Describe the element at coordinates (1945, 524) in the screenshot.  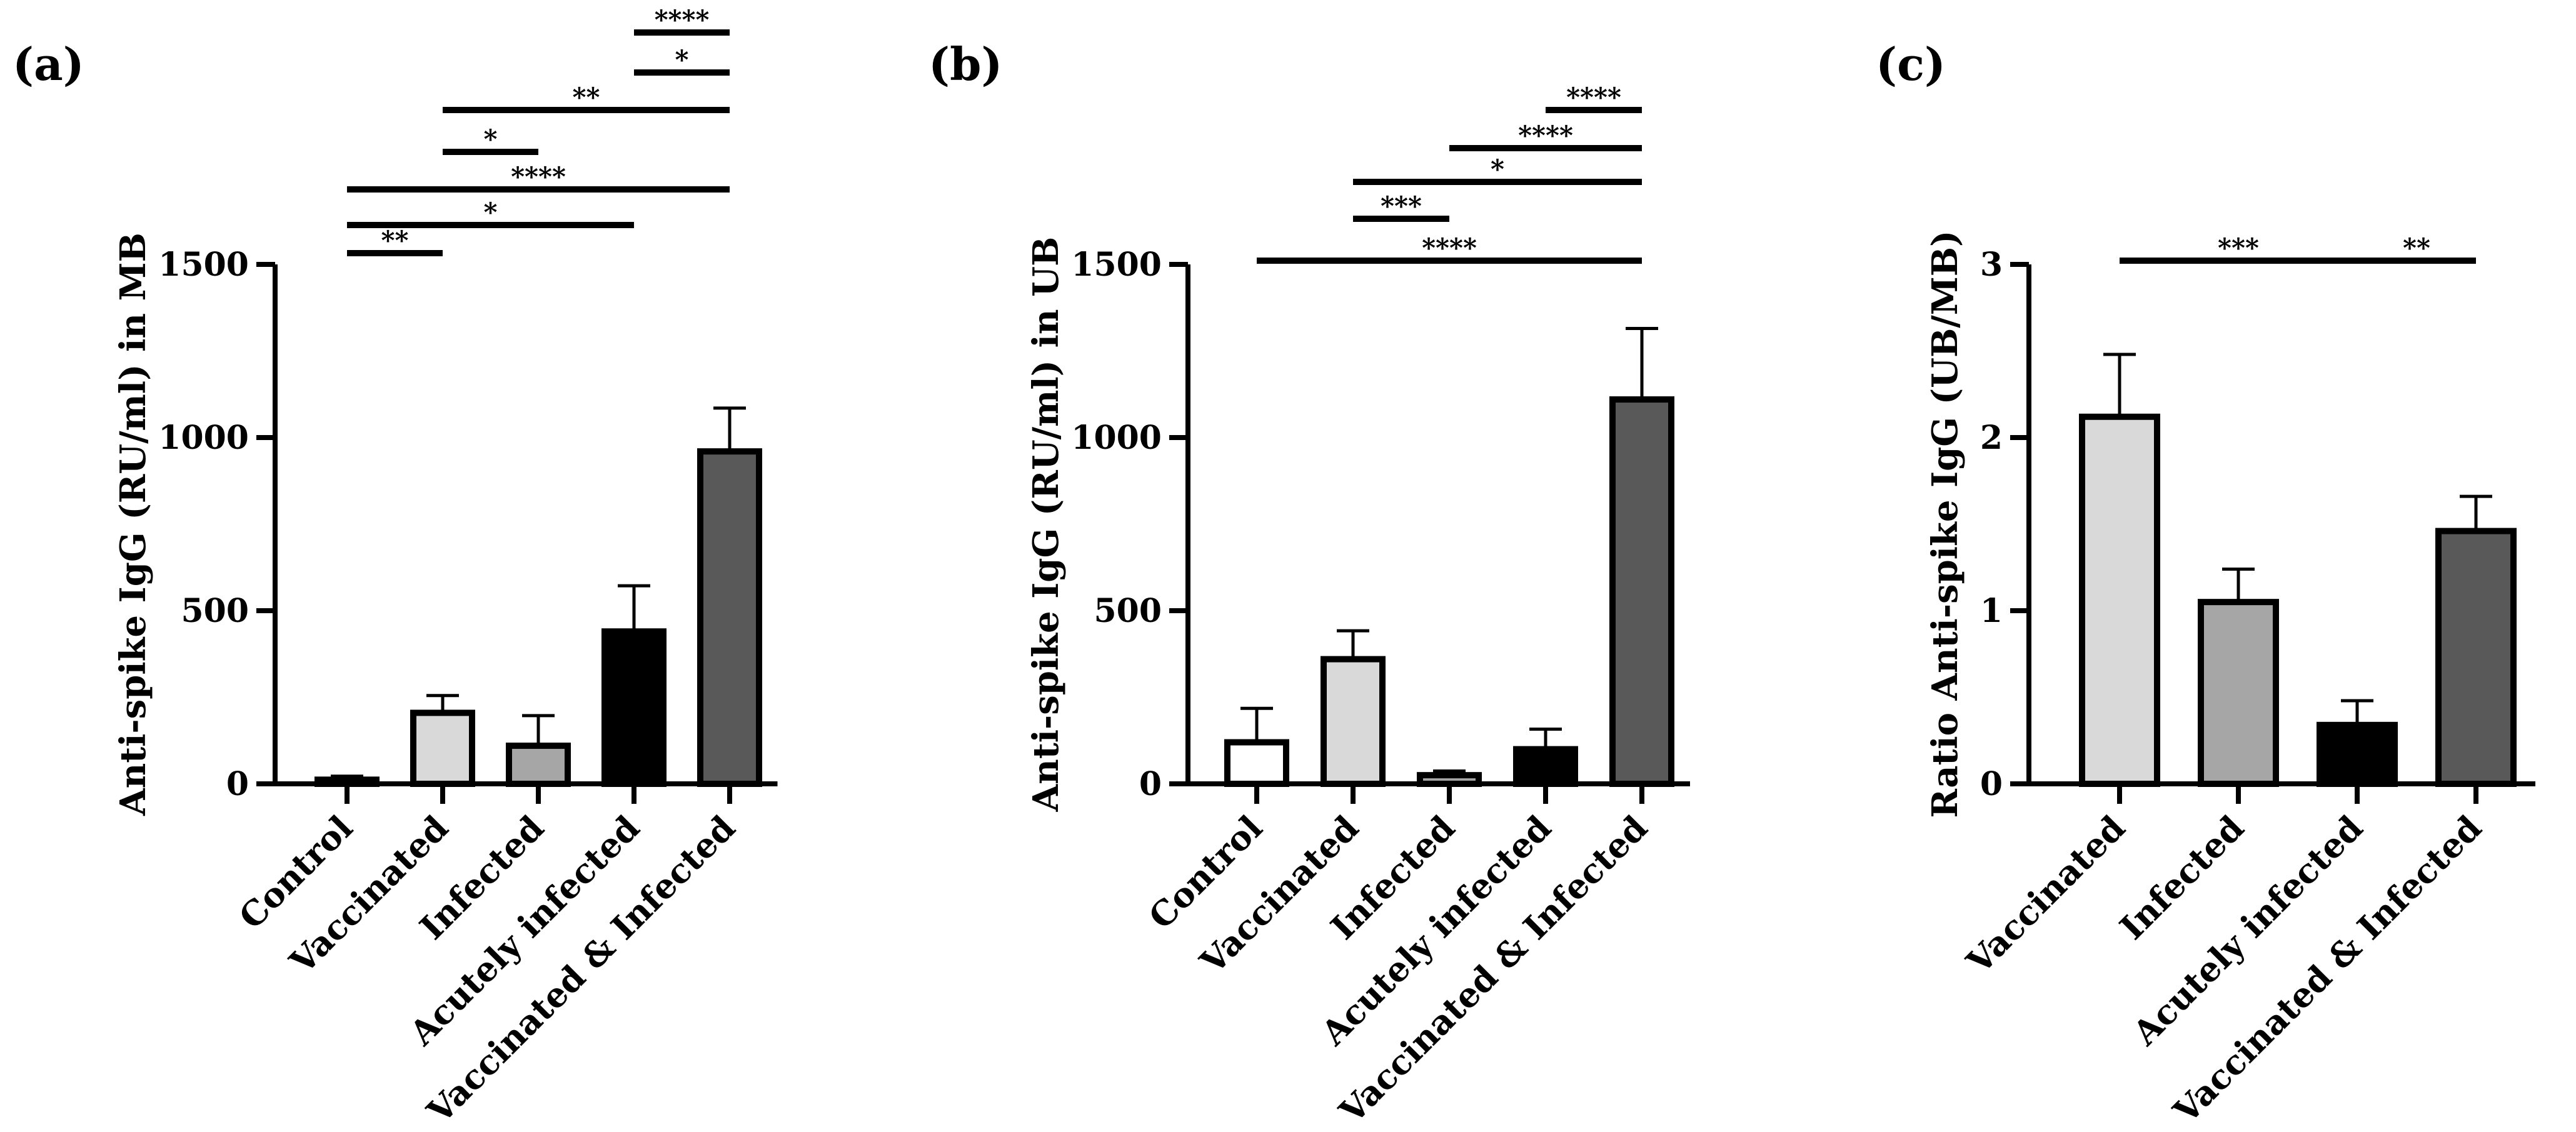
I see `y-axis-title: Ratio Anti-spike IgG (UB/MB)` at that location.